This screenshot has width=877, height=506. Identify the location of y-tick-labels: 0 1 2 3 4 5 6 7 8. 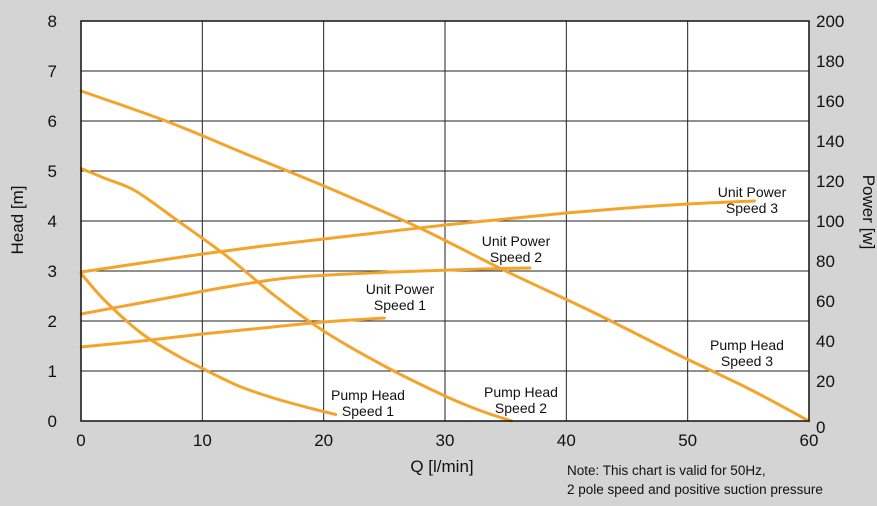
(52, 221).